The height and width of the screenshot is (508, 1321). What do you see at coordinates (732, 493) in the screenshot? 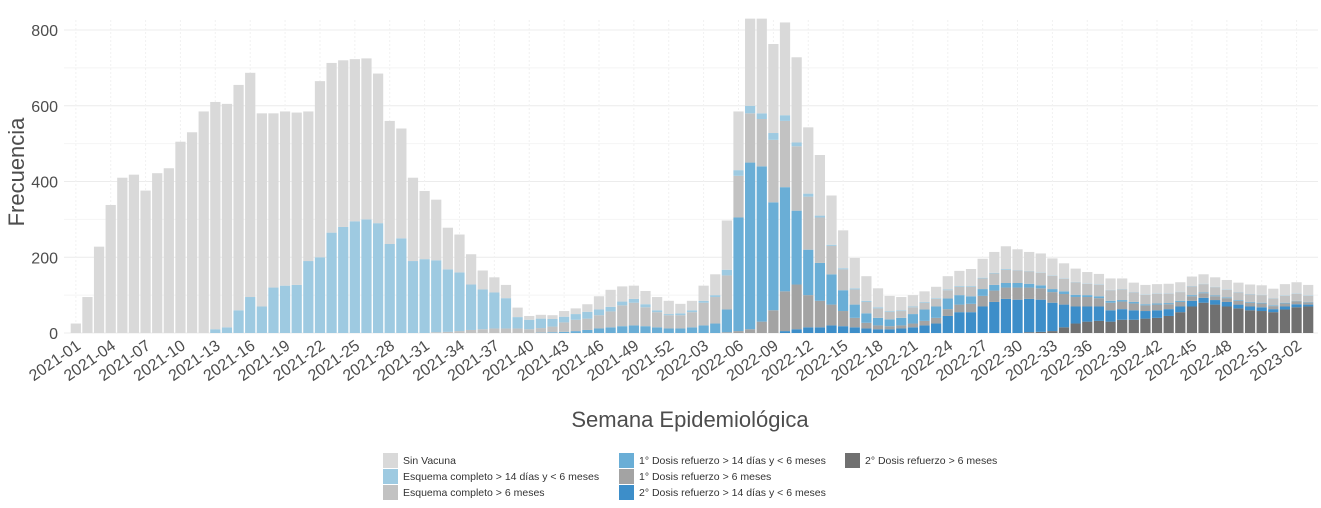
I see `legend-label: 2° Dosis refuerzo > 14 días y < 6 meses` at bounding box center [732, 493].